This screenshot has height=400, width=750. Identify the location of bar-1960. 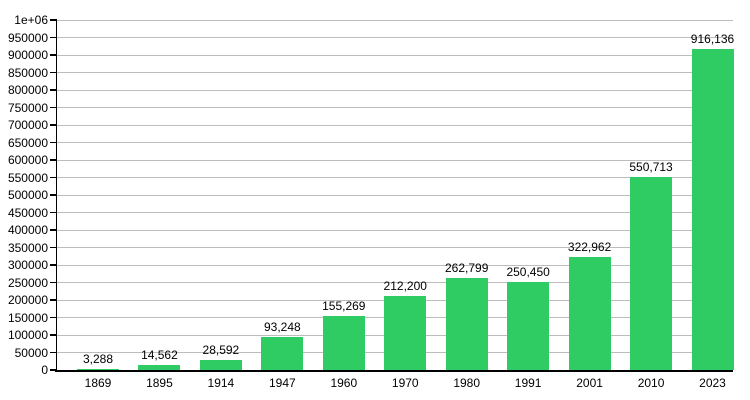
(343, 342).